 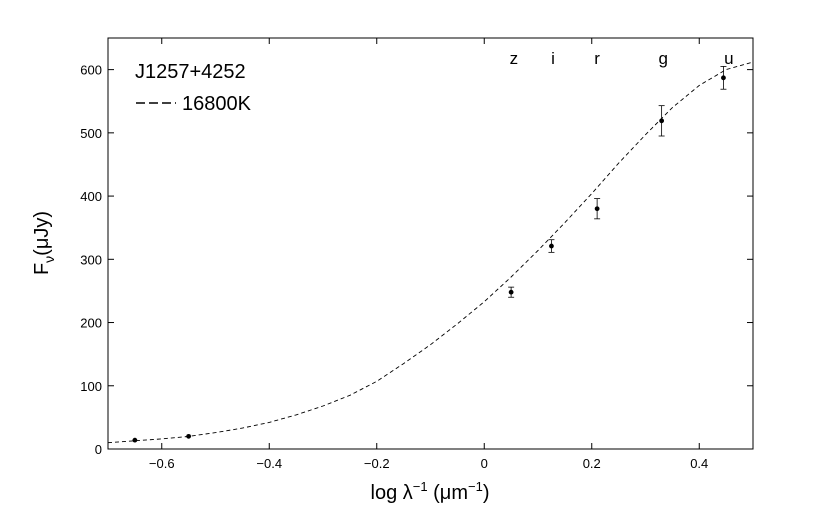 I want to click on x-tick-label: −0.4, so click(x=269, y=463).